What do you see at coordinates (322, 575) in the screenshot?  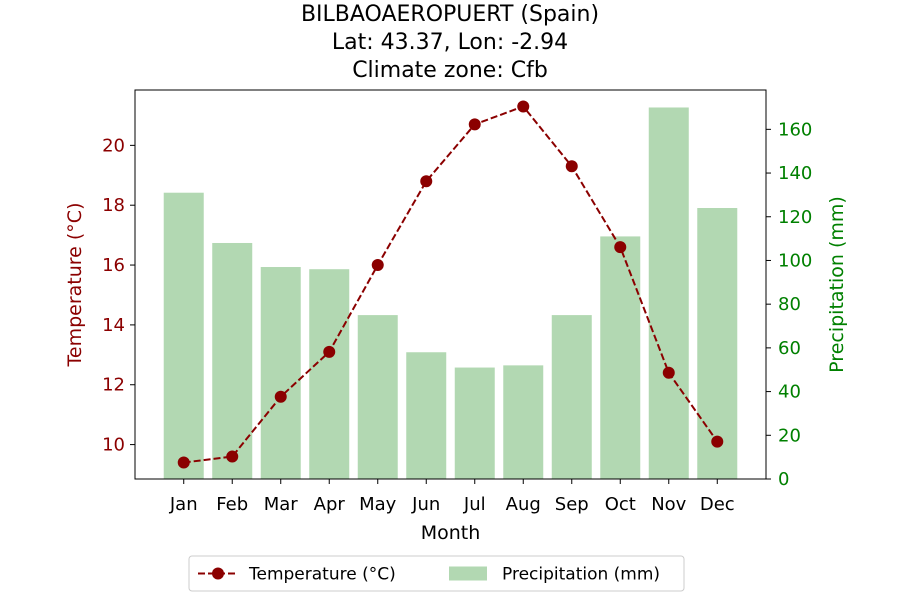 I see `legend-temperature-label: Temperature (°C)` at bounding box center [322, 575].